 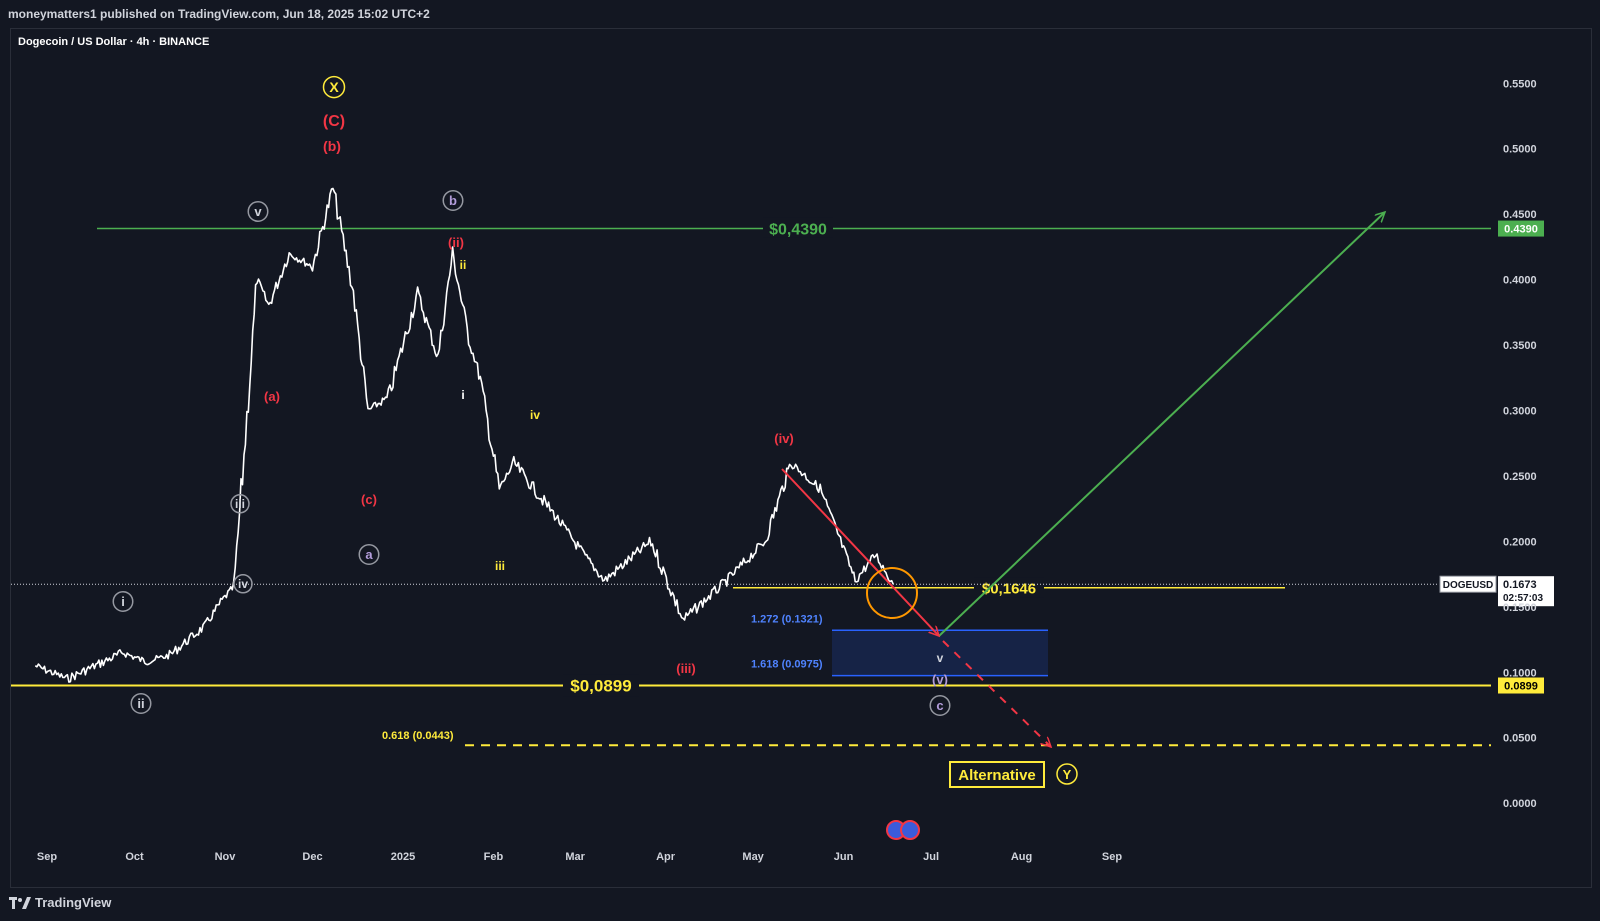 What do you see at coordinates (686, 668) in the screenshot?
I see `wave-label: (iii)` at bounding box center [686, 668].